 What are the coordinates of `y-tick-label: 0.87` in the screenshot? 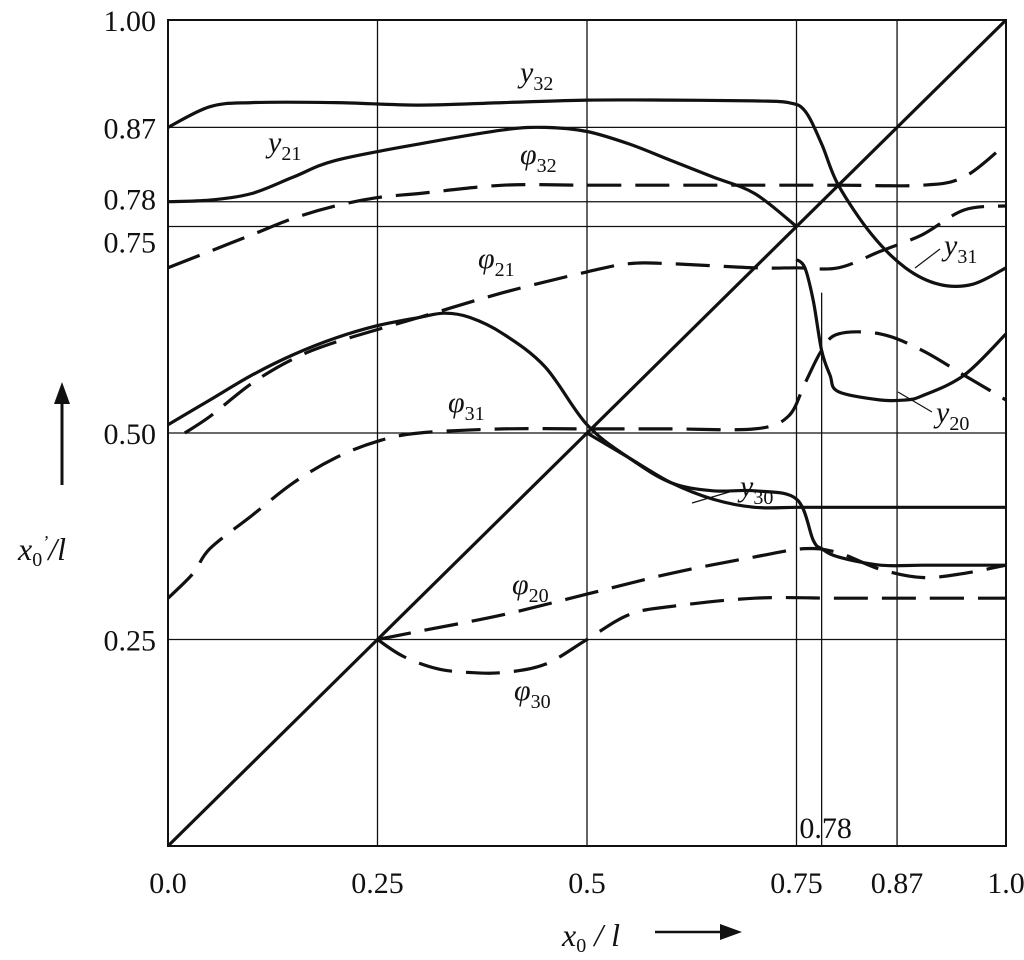 It's located at (130, 128).